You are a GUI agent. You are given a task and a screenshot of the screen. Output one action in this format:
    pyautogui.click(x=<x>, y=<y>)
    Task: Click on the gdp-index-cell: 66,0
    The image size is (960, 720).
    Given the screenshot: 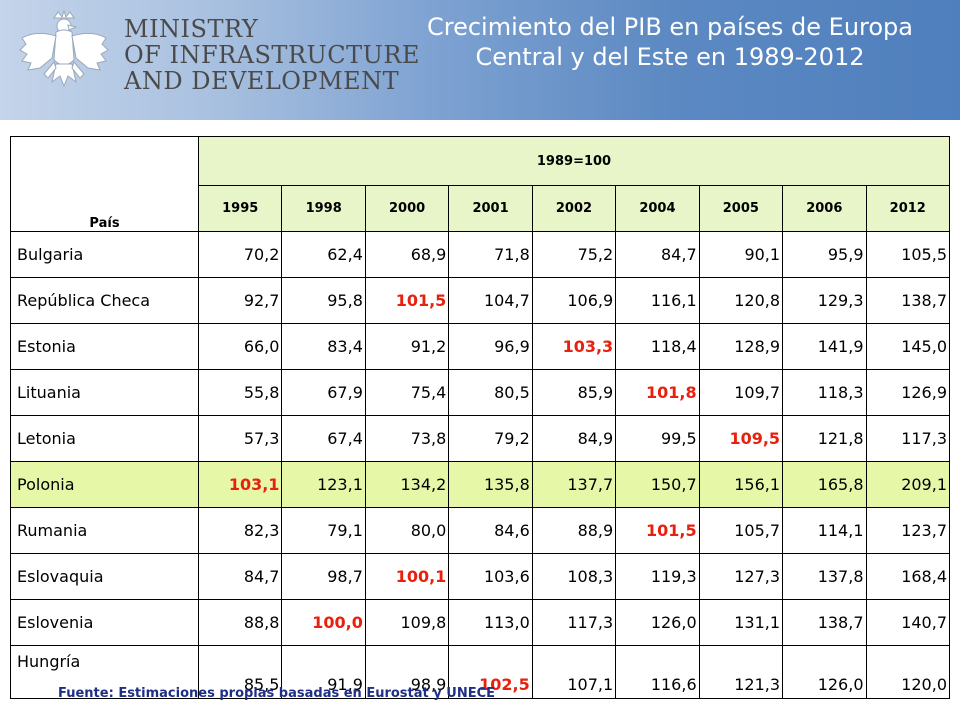 What is the action you would take?
    pyautogui.click(x=240, y=346)
    